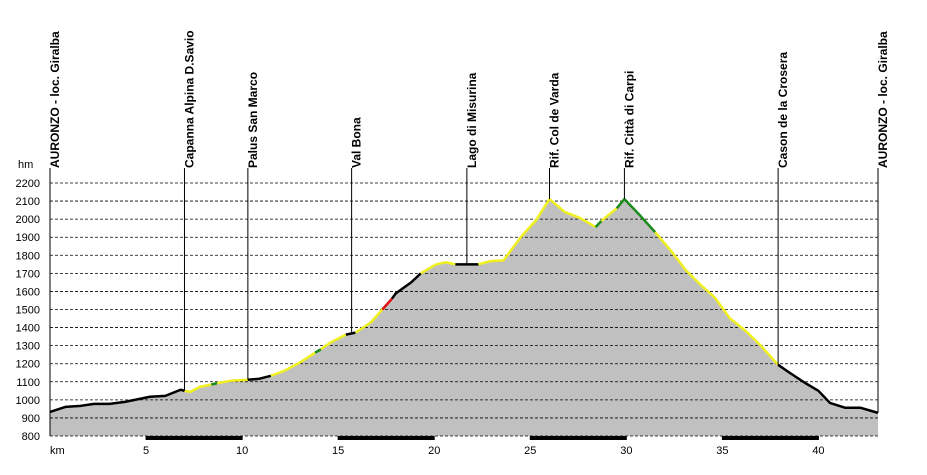  I want to click on x-tick-label: 10, so click(242, 451).